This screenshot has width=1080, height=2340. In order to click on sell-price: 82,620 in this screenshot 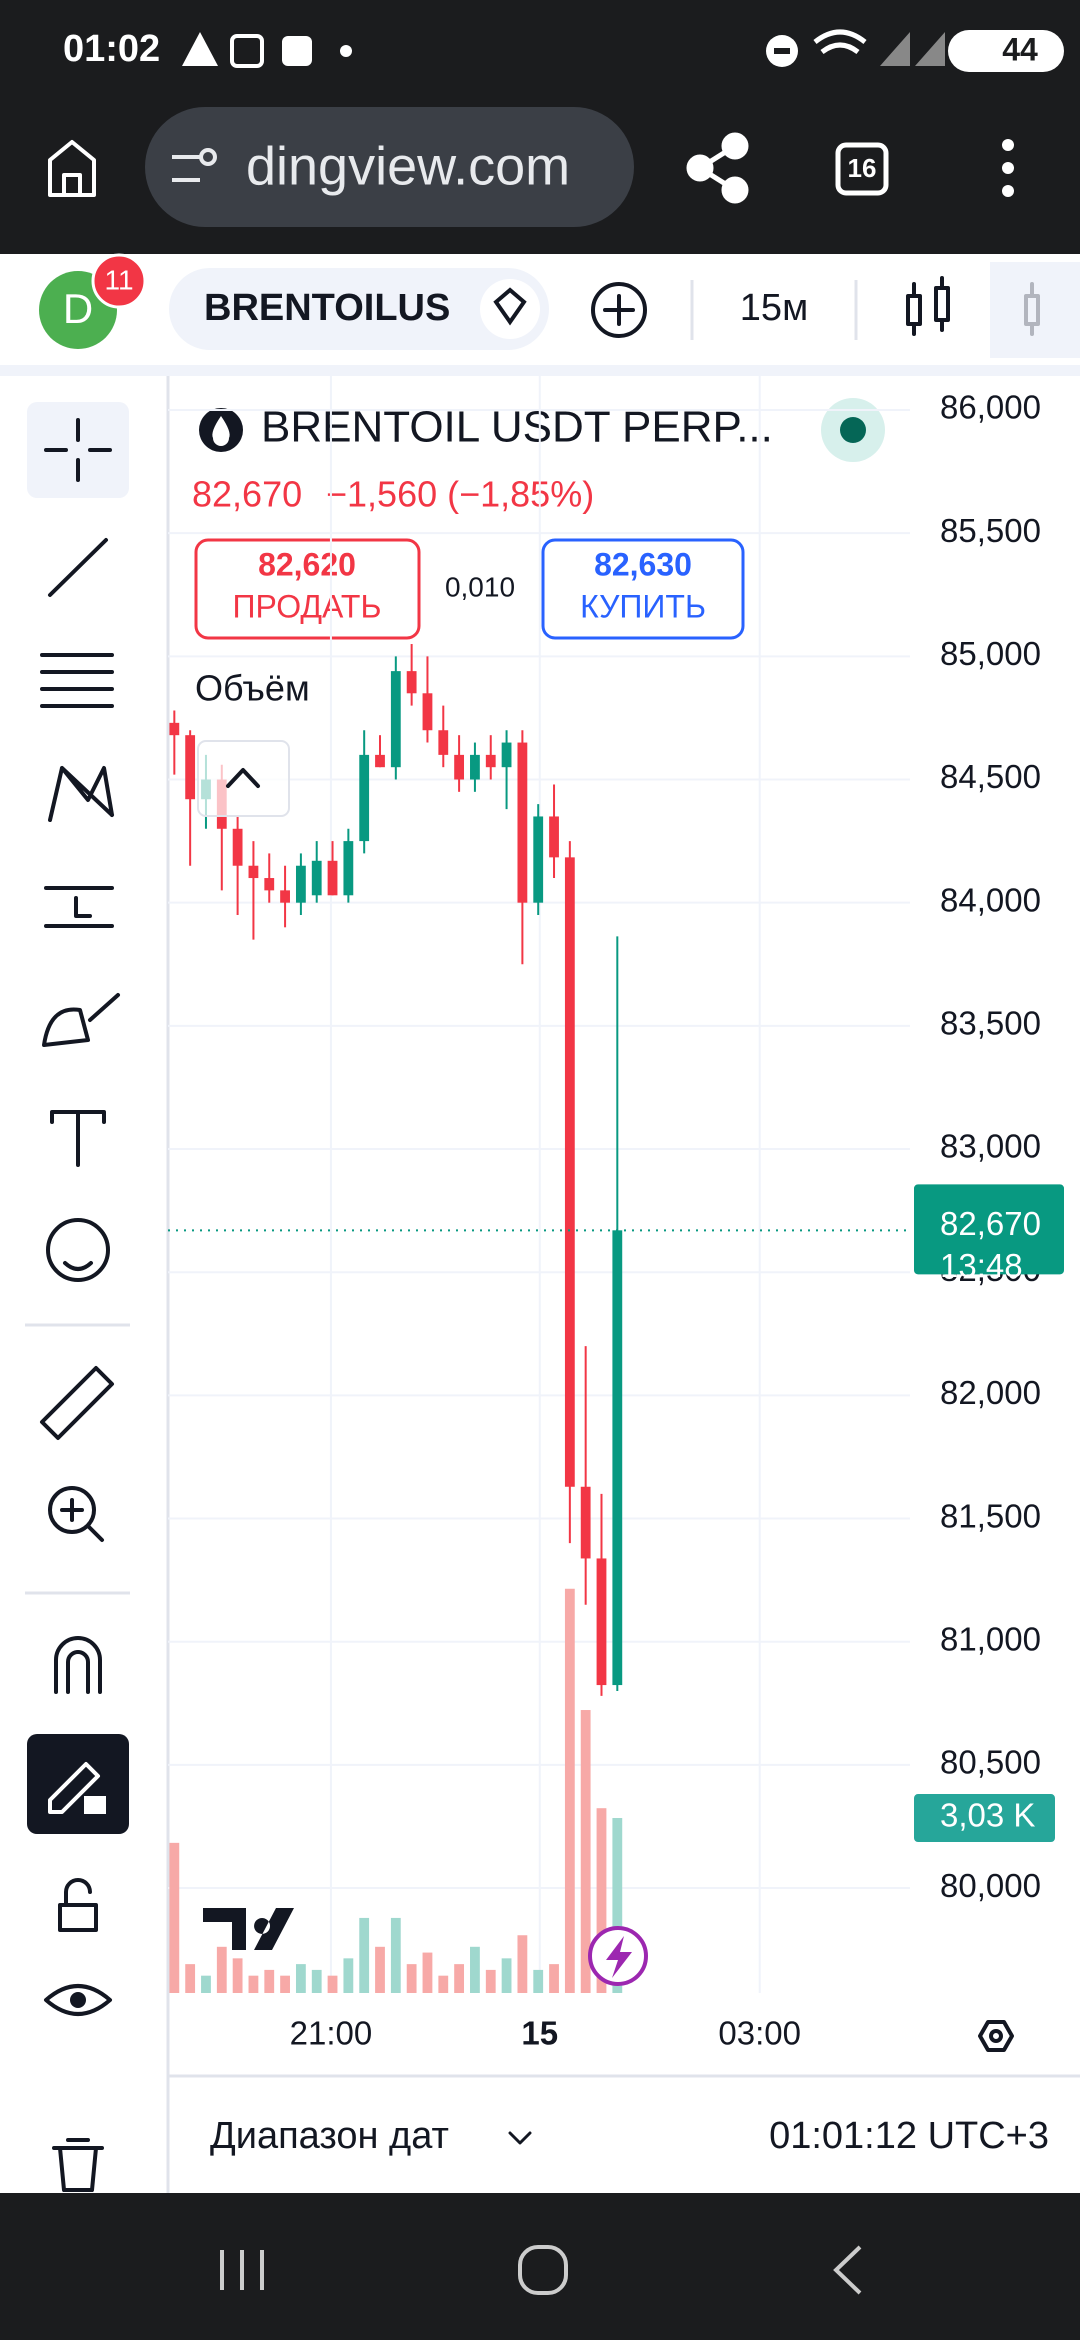, I will do `click(307, 564)`.